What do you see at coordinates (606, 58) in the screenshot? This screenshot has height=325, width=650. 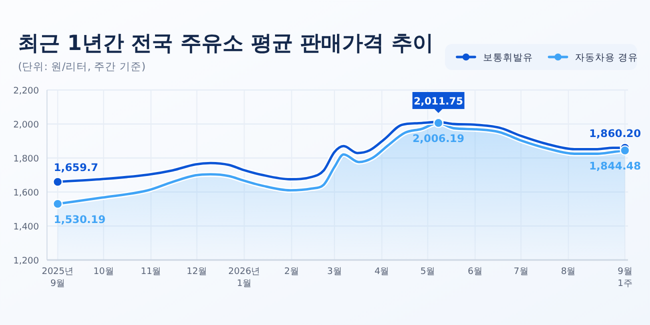 I see `legend-label: 자동차용 경유` at bounding box center [606, 58].